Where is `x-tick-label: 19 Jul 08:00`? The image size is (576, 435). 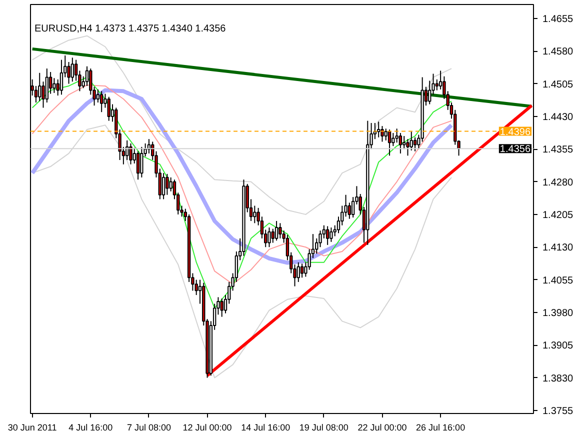 x-tick-label: 19 Jul 08:00 is located at coordinates (323, 427).